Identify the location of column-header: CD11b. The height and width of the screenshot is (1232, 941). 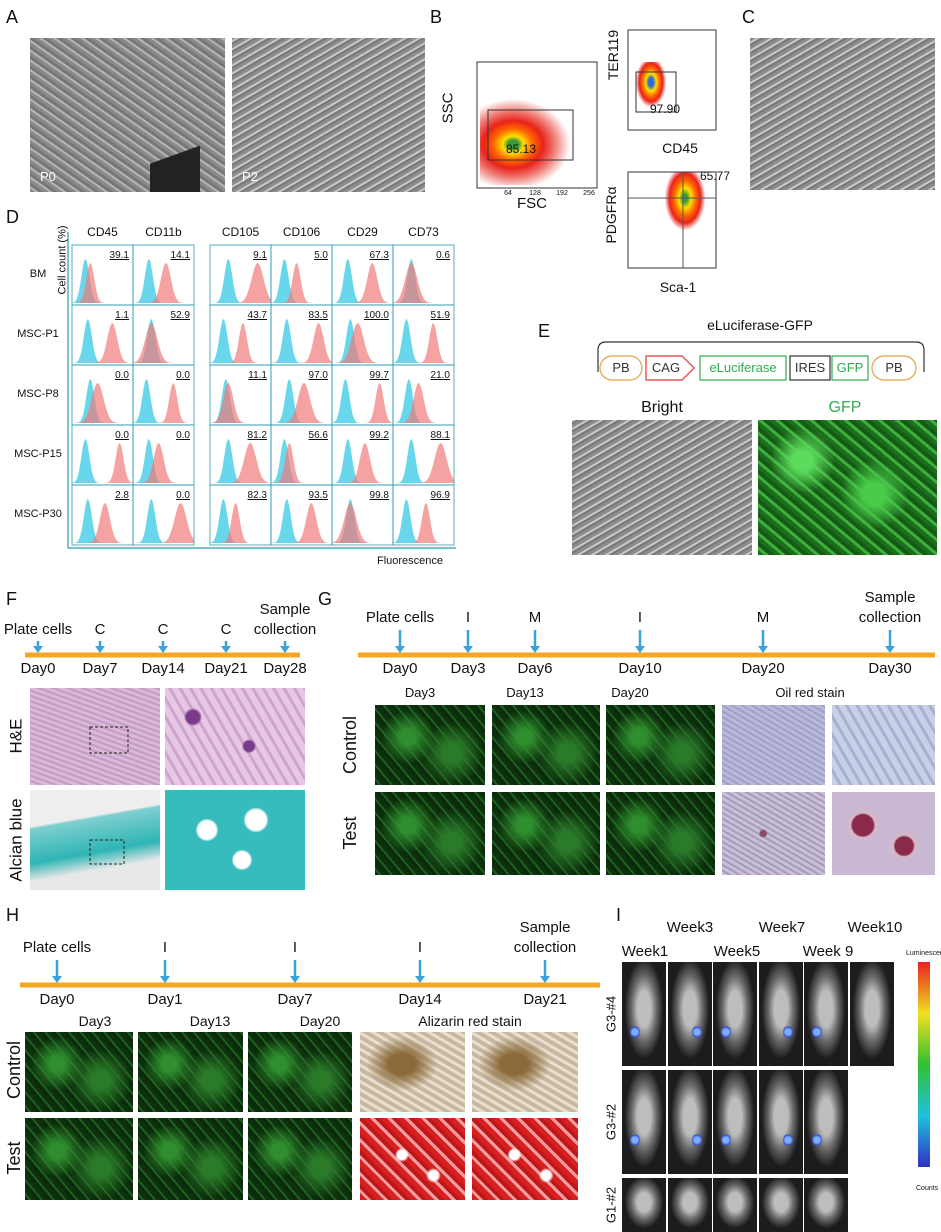
(163, 232).